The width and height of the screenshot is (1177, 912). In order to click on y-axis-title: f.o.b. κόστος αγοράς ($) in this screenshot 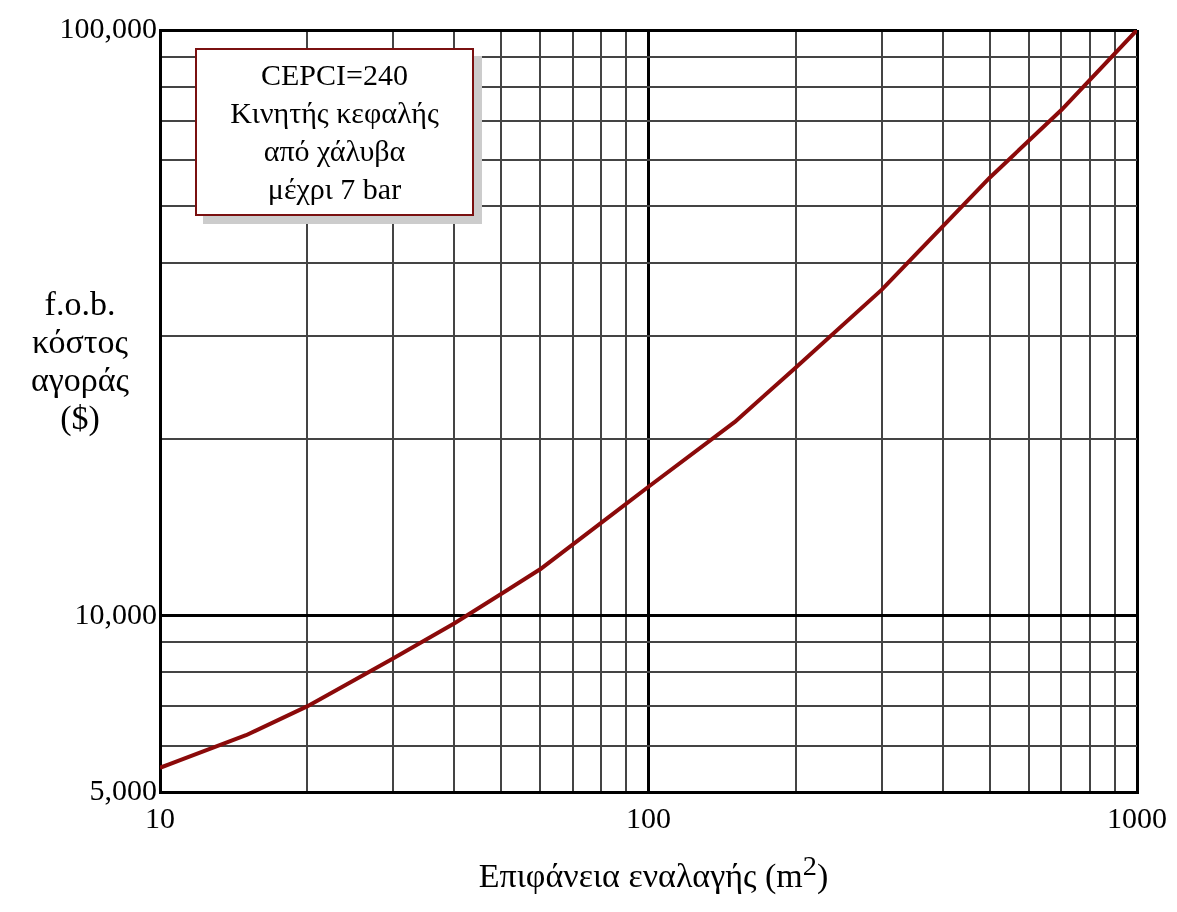, I will do `click(80, 361)`.